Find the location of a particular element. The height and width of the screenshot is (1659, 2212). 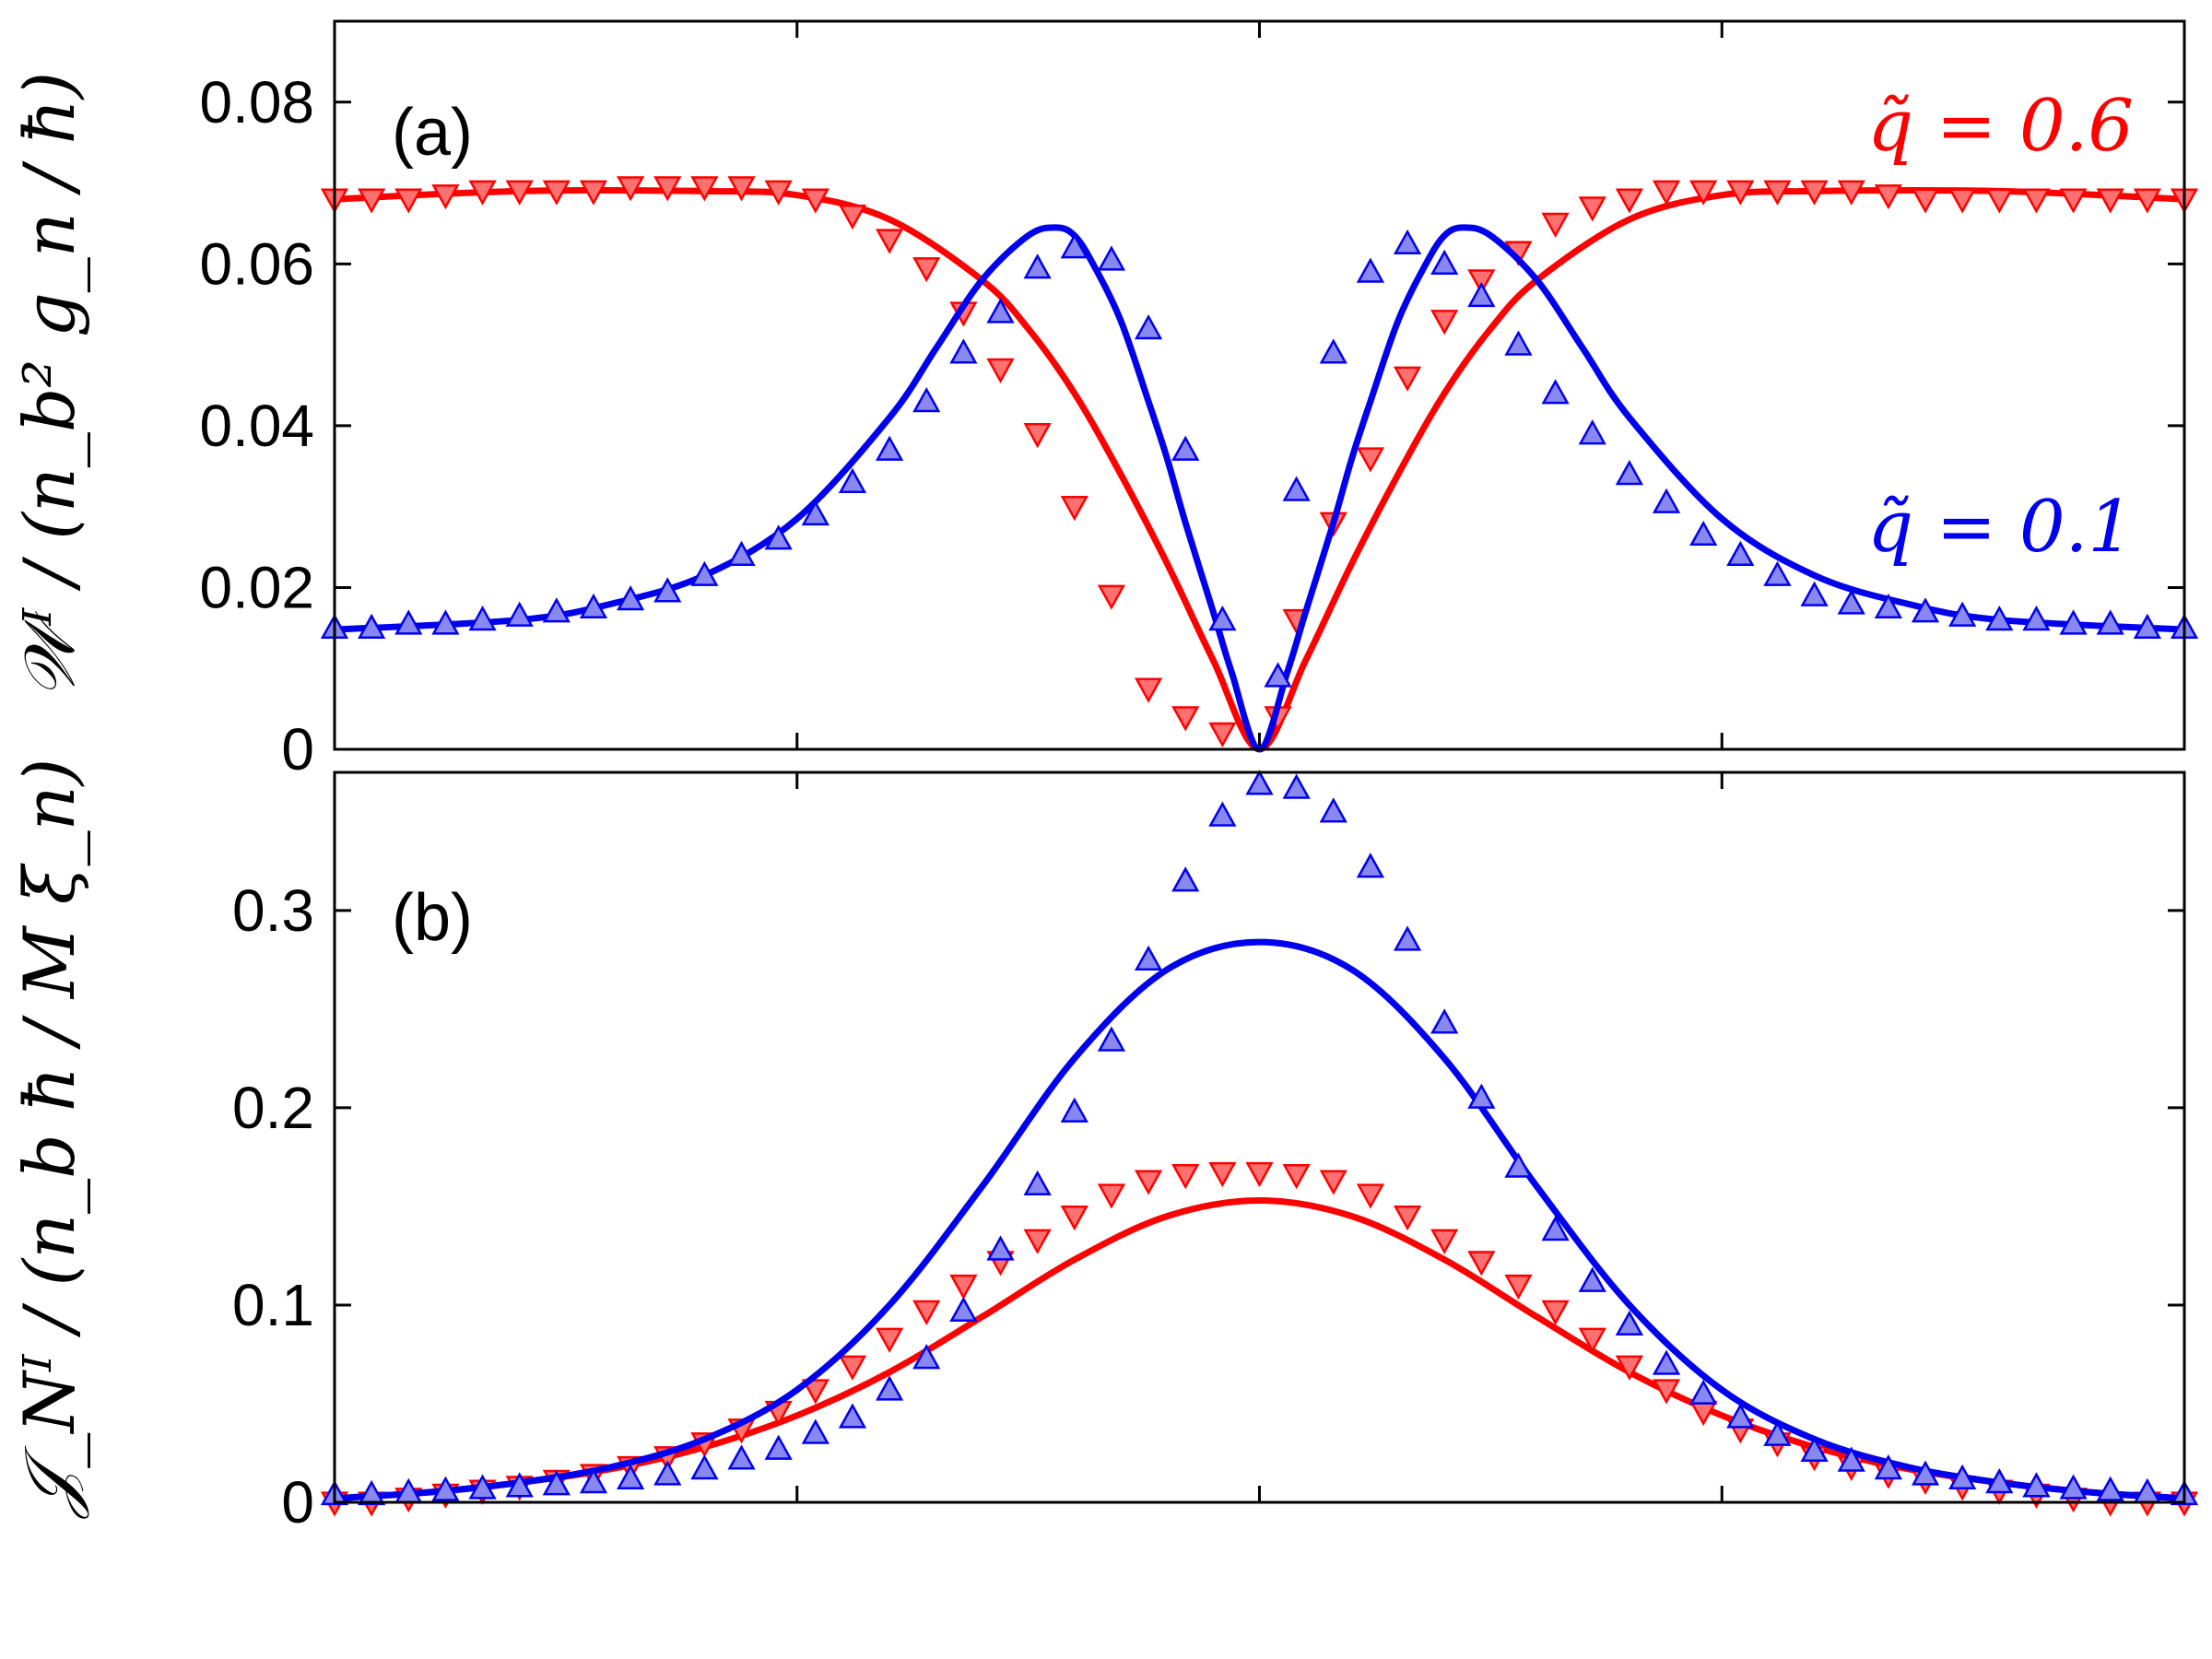

ytick-label: 0.2 is located at coordinates (273, 1108).